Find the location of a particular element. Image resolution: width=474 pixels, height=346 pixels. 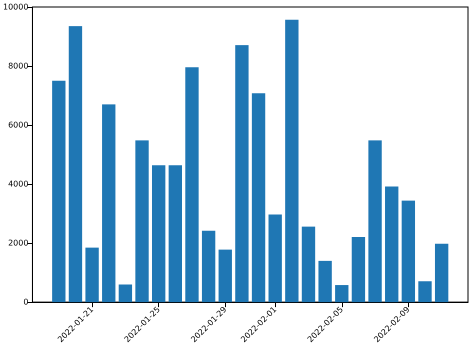

y-tick-label: 4000 is located at coordinates (18, 184).